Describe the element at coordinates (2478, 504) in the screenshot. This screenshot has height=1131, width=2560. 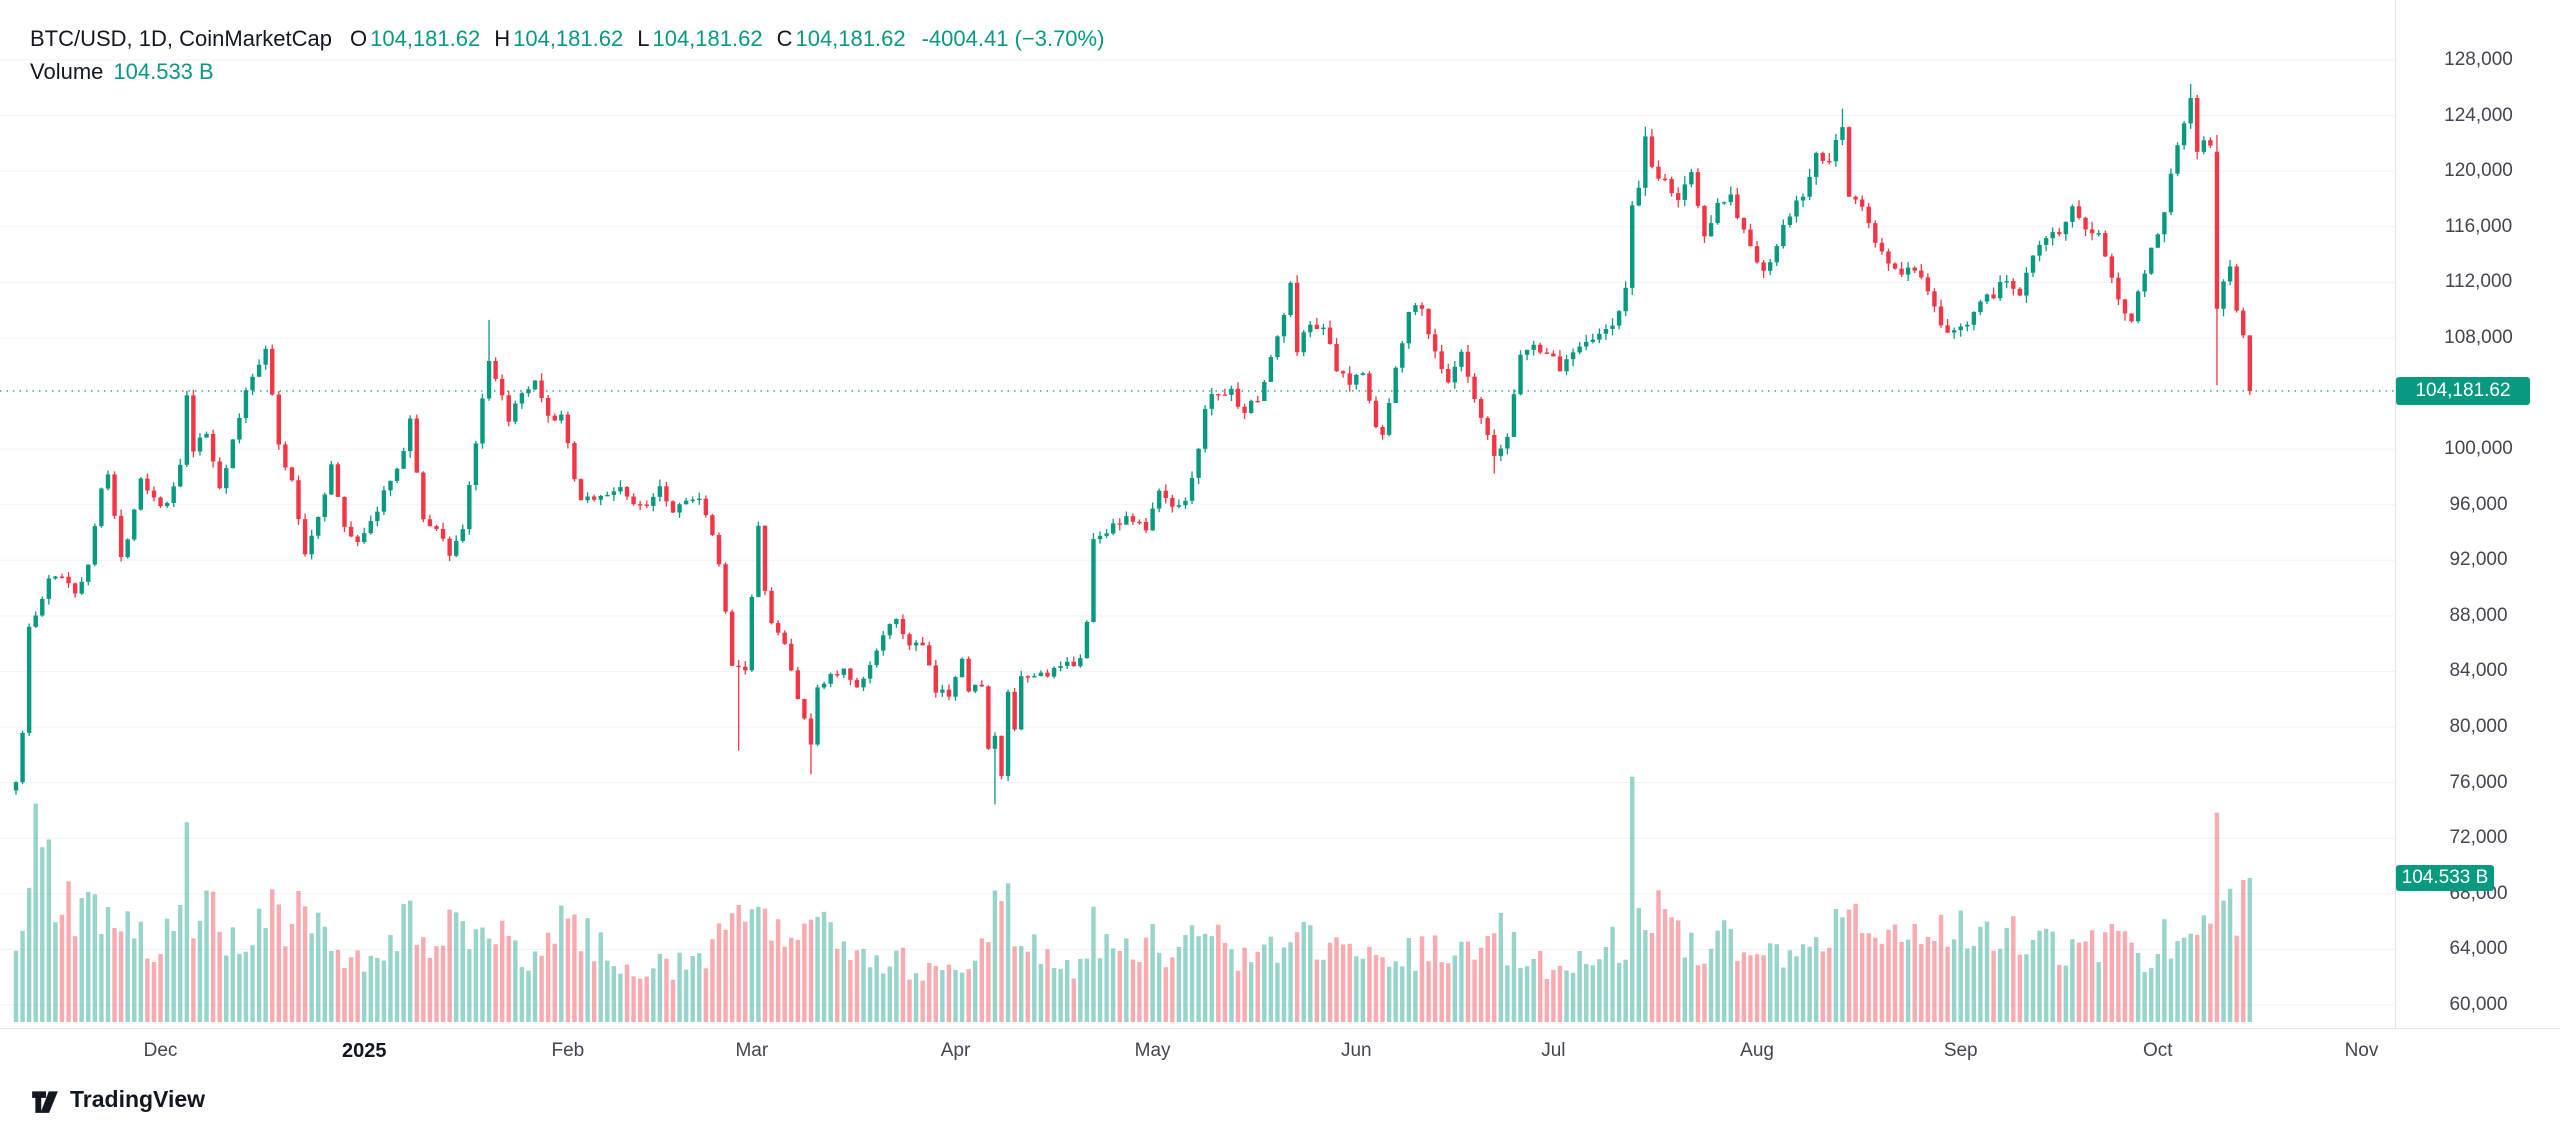
I see `price-tick-label: 96,000` at that location.